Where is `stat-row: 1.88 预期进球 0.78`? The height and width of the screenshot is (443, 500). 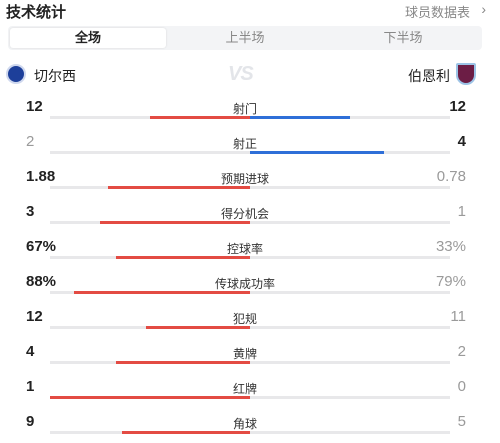
stat-row: 1.88 预期进球 0.78 is located at coordinates (250, 183).